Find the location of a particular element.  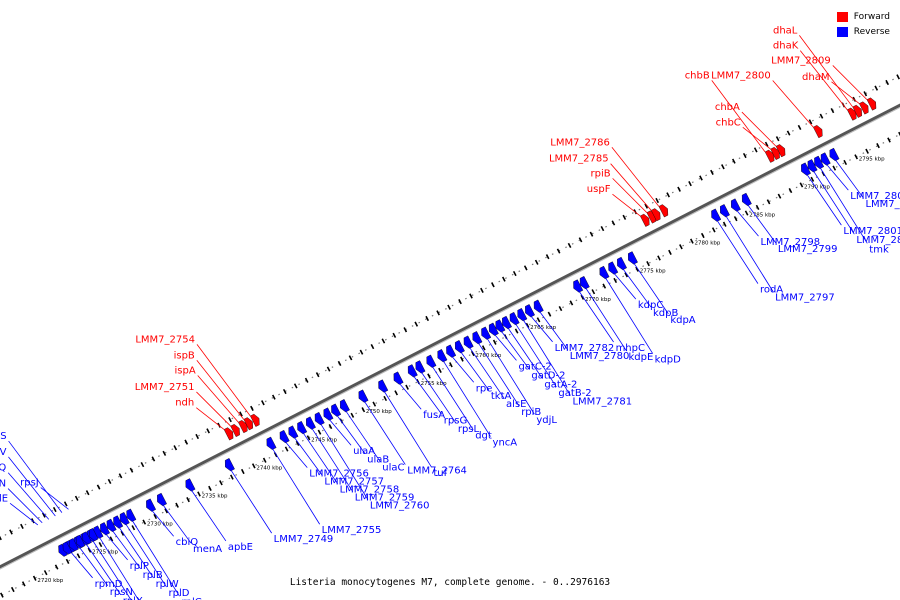

gene-label: LMM7_2781 is located at coordinates (602, 402).